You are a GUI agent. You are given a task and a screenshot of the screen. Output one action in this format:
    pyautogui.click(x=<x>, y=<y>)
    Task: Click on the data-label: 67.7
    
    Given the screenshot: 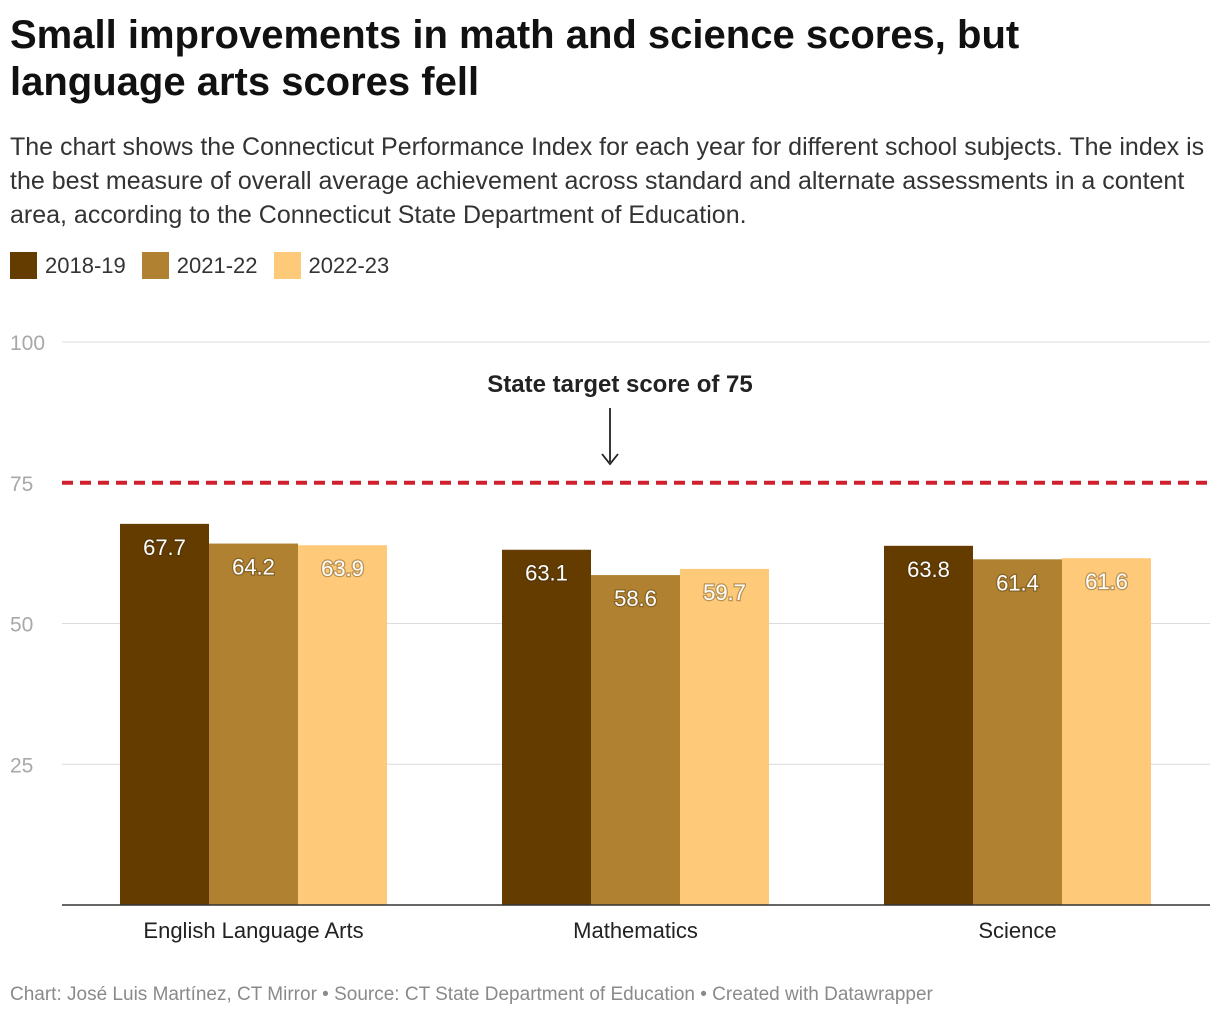 What is the action you would take?
    pyautogui.click(x=164, y=547)
    